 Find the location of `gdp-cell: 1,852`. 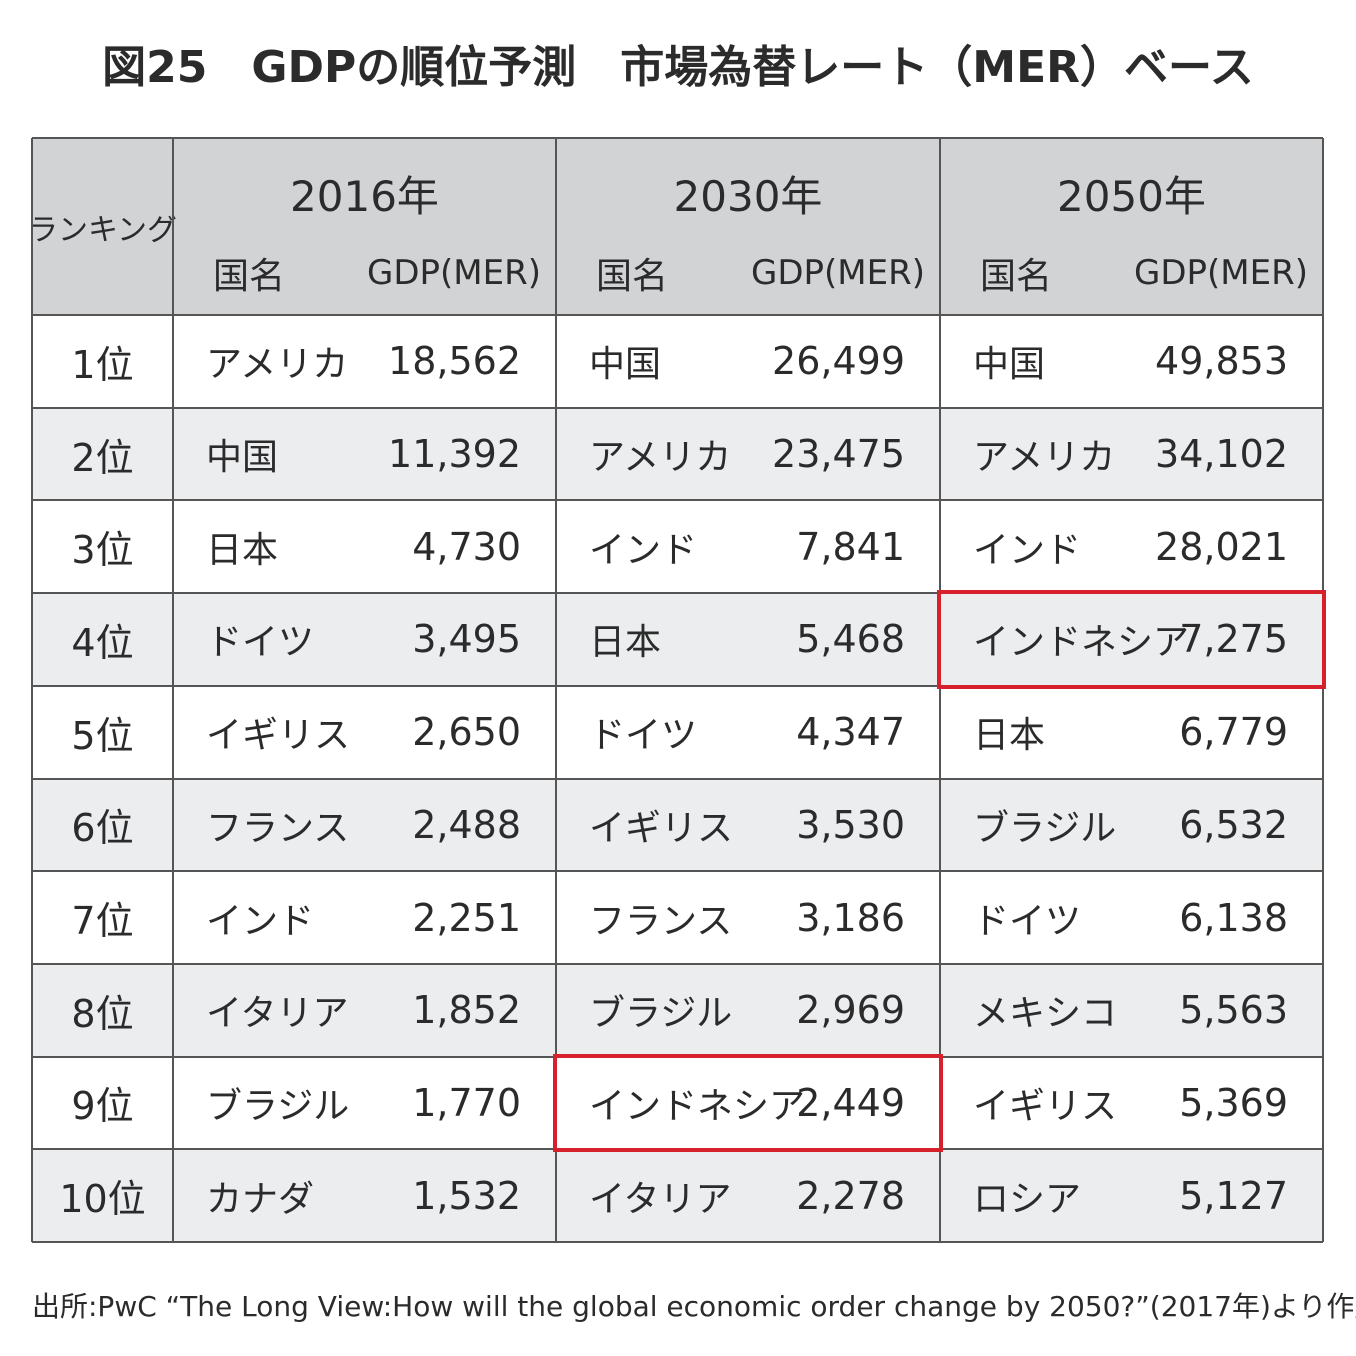

gdp-cell: 1,852 is located at coordinates (466, 1010).